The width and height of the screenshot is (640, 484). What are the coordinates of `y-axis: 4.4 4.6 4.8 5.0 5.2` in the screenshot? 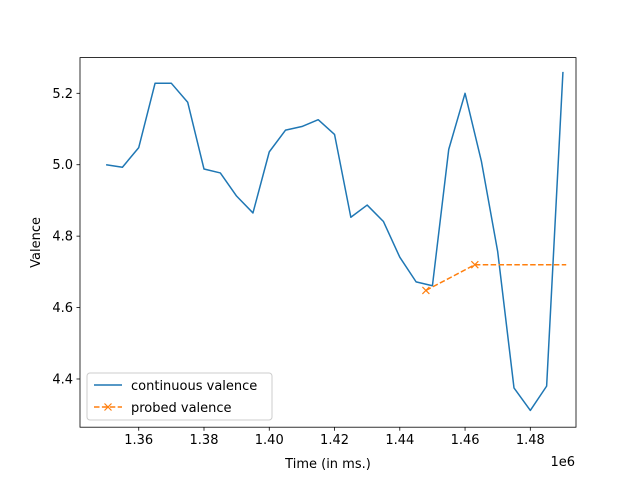 It's located at (66, 237).